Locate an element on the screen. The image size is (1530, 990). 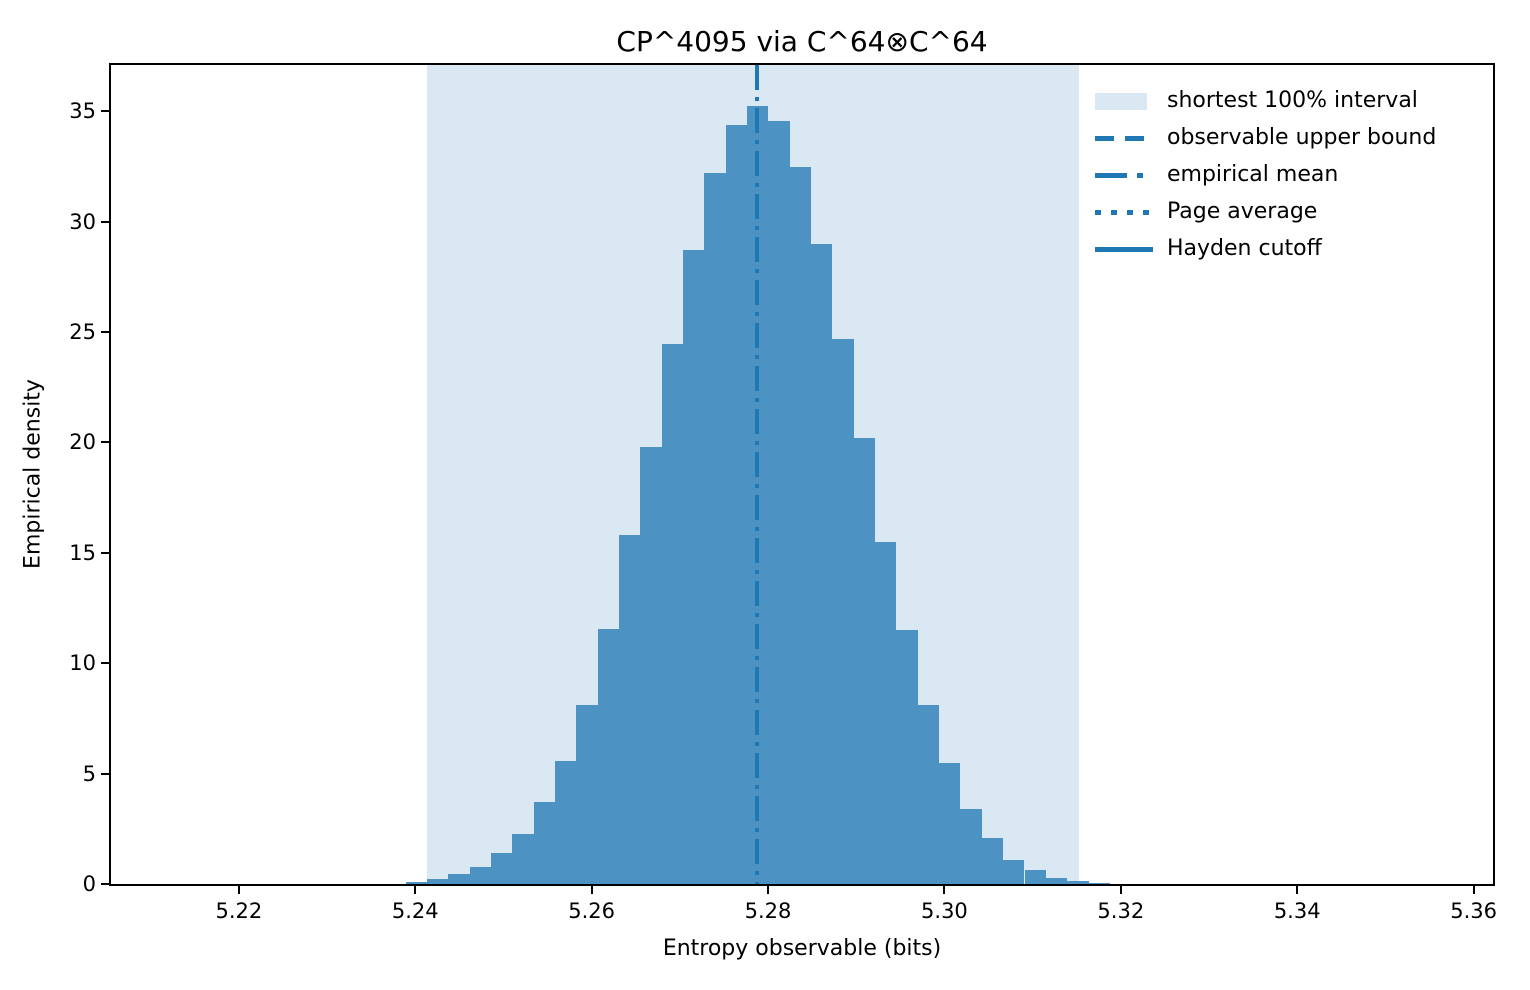
dashdot-swatch-icon is located at coordinates (1124, 175).